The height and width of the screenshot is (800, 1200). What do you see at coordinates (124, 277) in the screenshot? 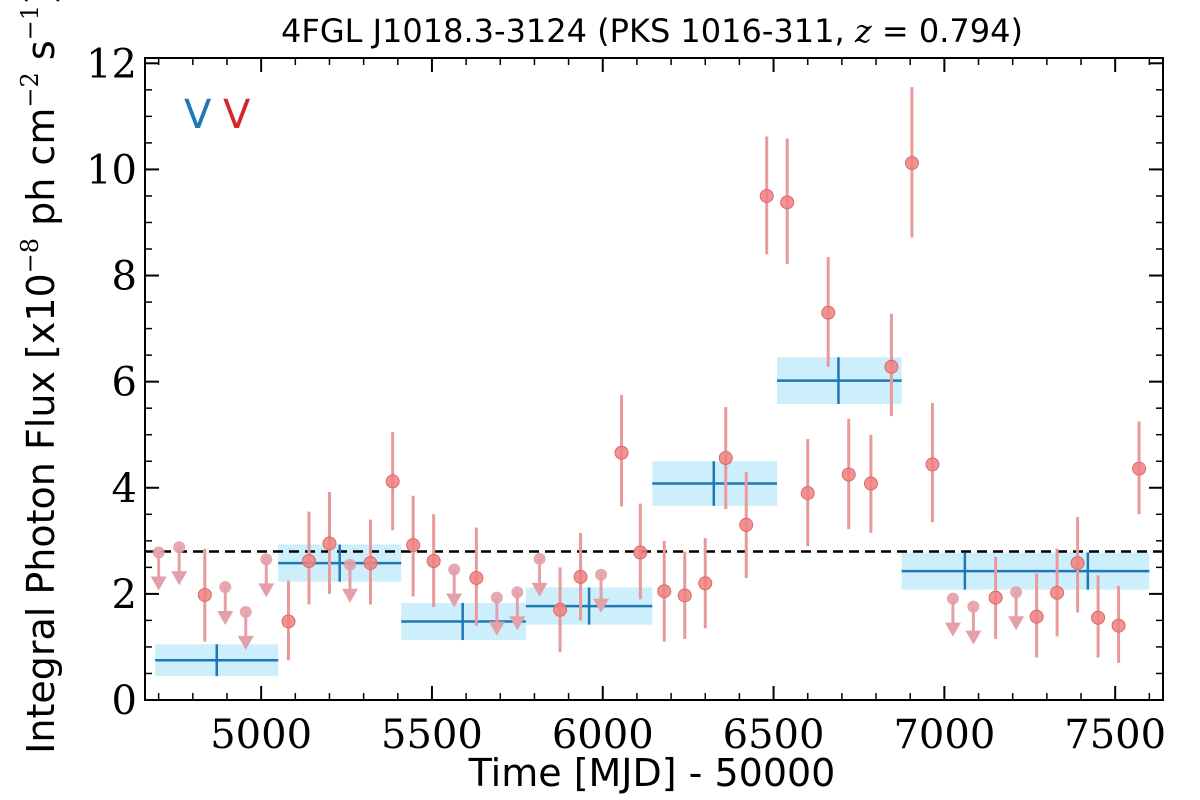
I see `y-tick-label: 8` at bounding box center [124, 277].